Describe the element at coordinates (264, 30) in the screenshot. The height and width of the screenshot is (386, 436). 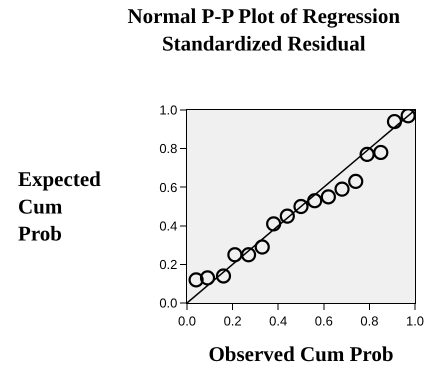
I see `chart-title: Normal P-P Plot of Regression Standardized Residual` at that location.